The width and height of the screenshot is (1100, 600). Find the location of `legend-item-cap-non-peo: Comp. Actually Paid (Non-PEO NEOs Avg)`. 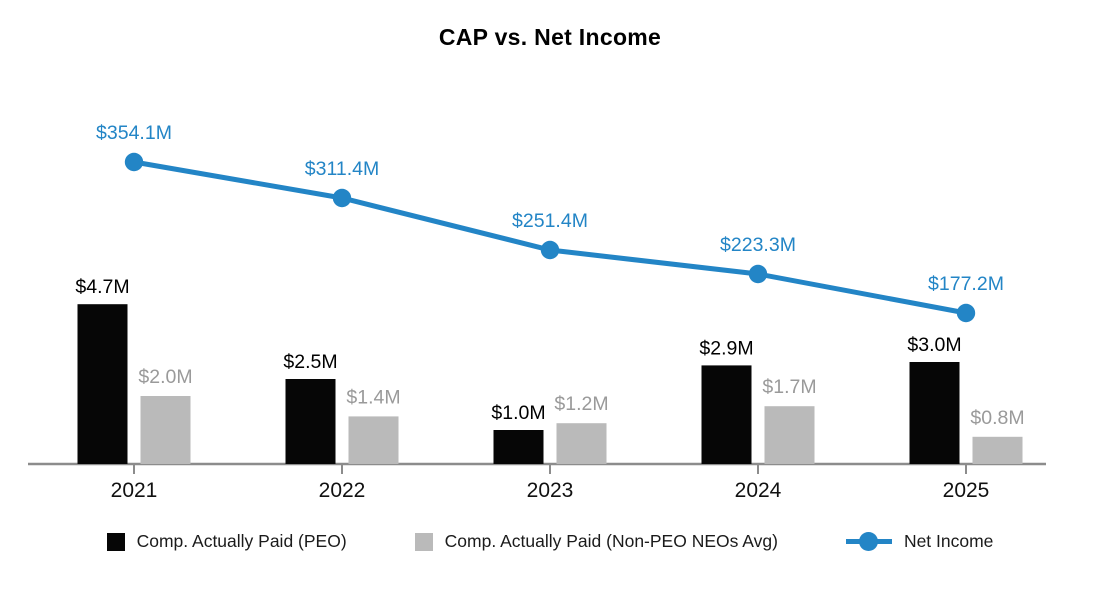

legend-item-cap-non-peo: Comp. Actually Paid (Non-PEO NEOs Avg) is located at coordinates (596, 541).